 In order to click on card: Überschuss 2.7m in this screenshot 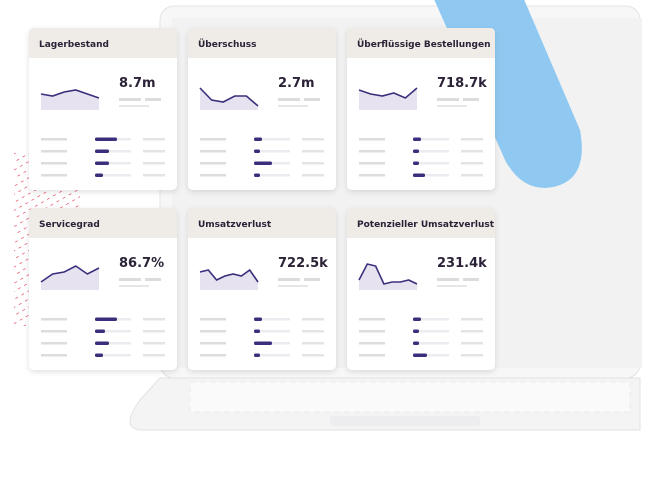, I will do `click(262, 109)`.